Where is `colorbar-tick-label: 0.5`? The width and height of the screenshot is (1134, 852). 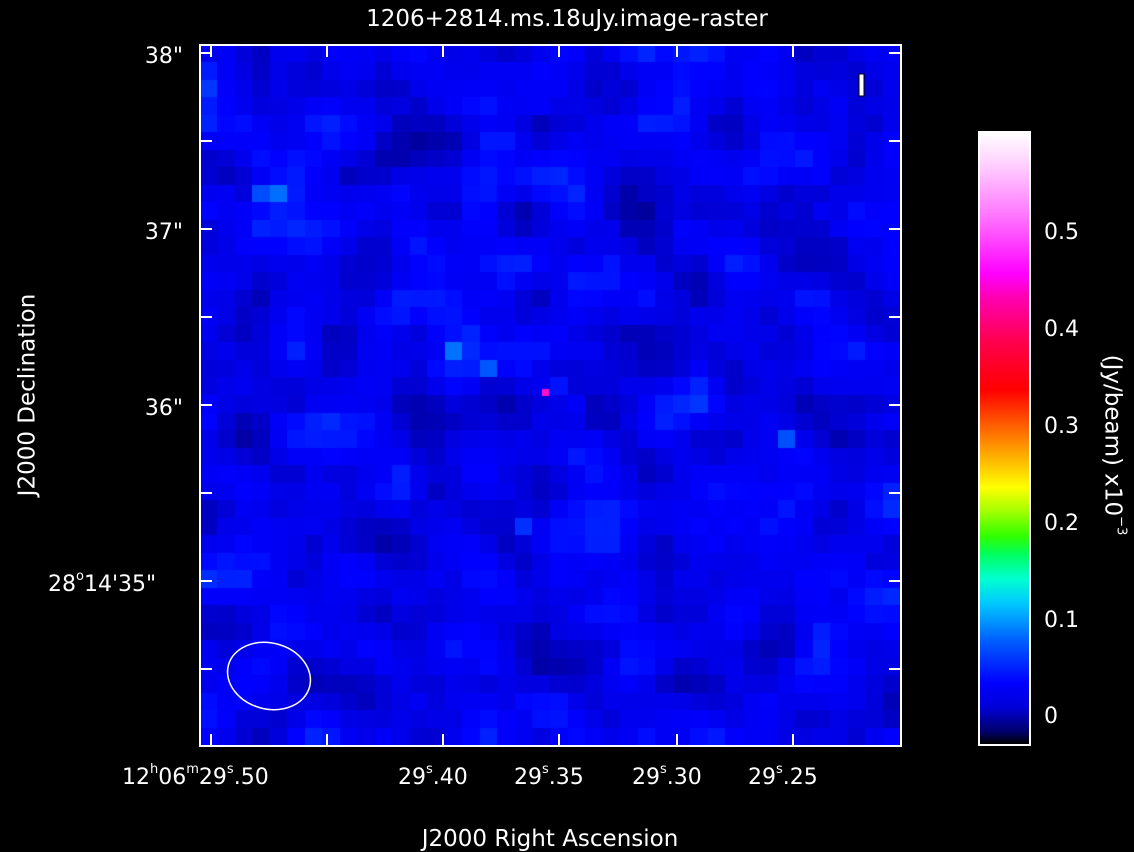
colorbar-tick-label: 0.5 is located at coordinates (1061, 232).